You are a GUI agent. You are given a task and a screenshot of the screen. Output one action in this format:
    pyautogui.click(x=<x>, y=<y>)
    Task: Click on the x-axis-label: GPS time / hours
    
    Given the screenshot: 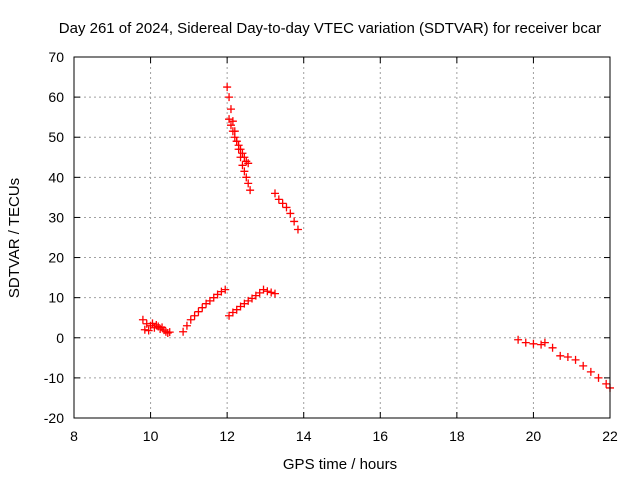 What is the action you would take?
    pyautogui.click(x=340, y=464)
    